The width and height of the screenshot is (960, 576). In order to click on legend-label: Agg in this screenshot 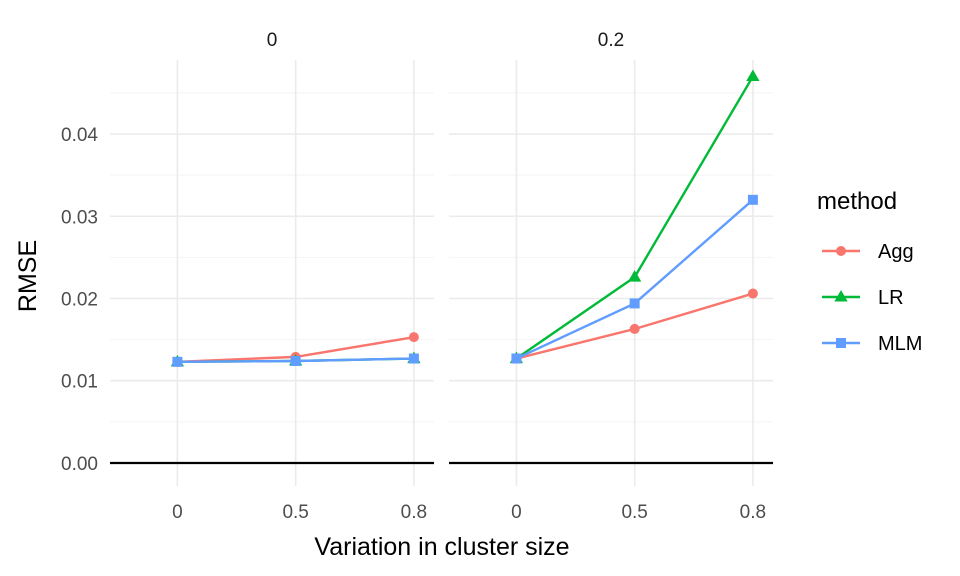, I will do `click(896, 252)`.